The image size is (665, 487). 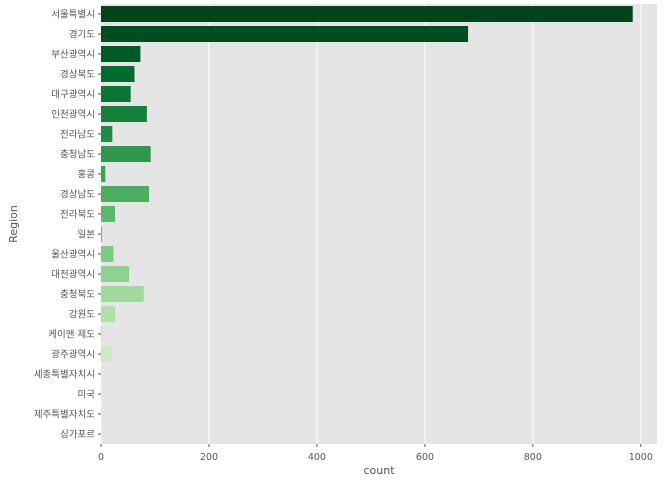 What do you see at coordinates (13, 224) in the screenshot?
I see `y-axis-title: Region` at bounding box center [13, 224].